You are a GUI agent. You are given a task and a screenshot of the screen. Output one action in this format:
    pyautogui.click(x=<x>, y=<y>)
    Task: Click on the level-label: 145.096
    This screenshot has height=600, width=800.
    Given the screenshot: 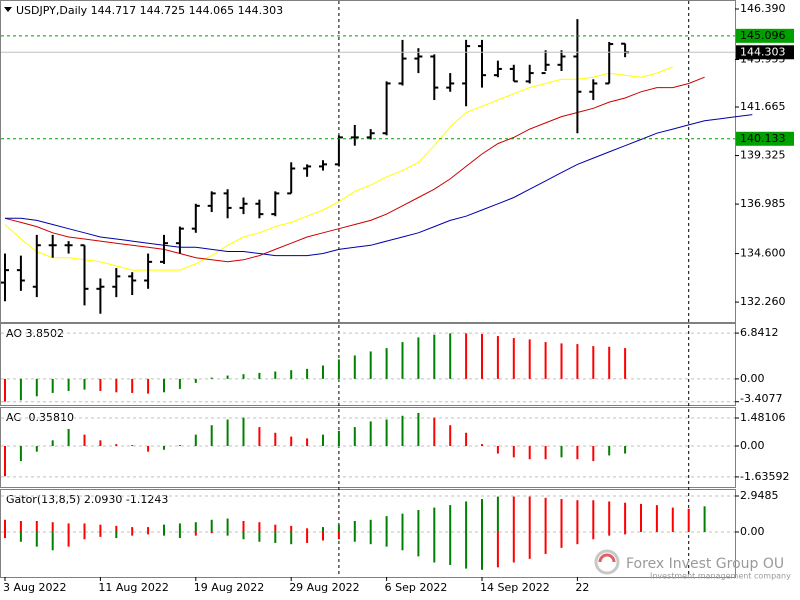 What is the action you would take?
    pyautogui.click(x=763, y=35)
    